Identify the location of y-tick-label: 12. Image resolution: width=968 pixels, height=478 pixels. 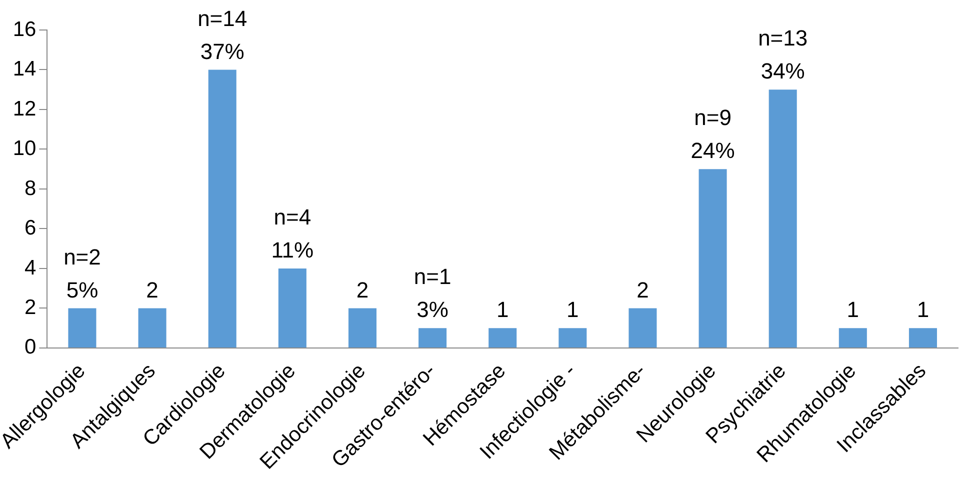
(24, 108).